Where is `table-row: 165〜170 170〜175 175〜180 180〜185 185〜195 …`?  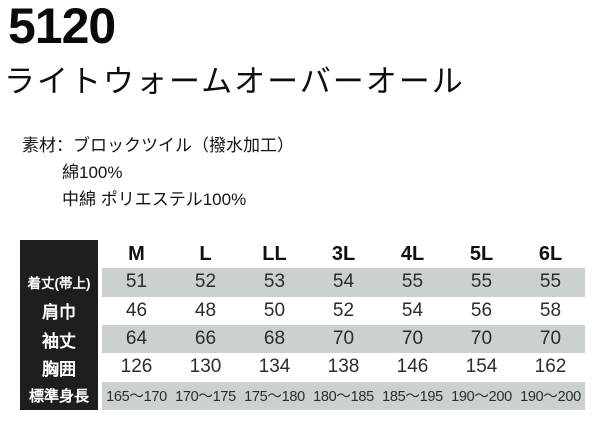 table-row: 165〜170 170〜175 175〜180 180〜185 185〜195 … is located at coordinates (343, 395).